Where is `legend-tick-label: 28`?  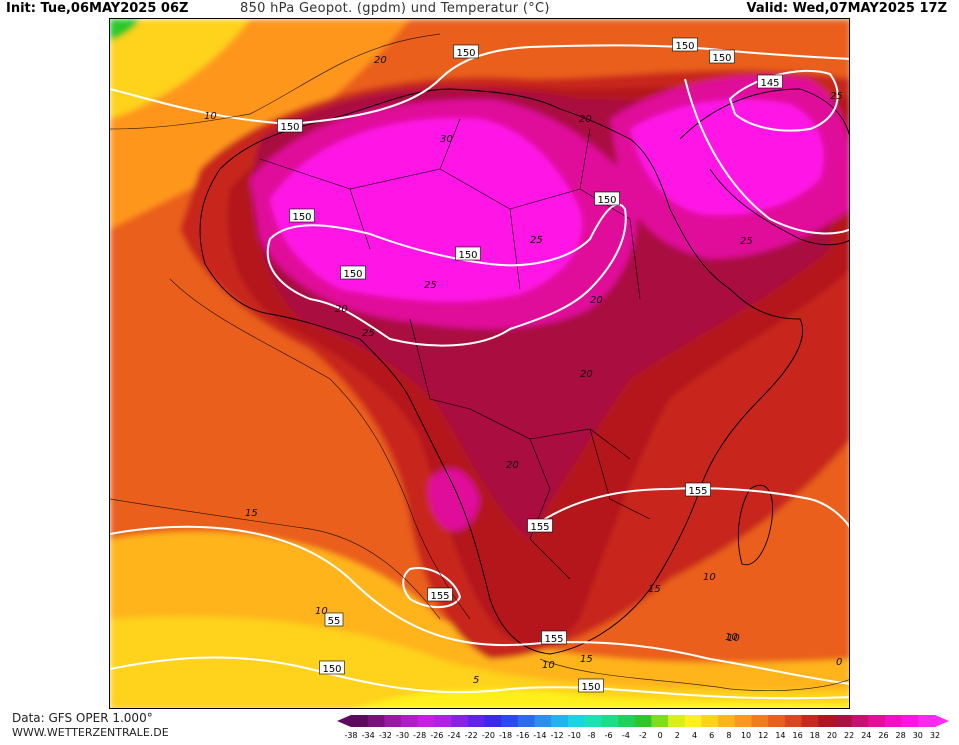
legend-tick-label: 28 is located at coordinates (901, 735).